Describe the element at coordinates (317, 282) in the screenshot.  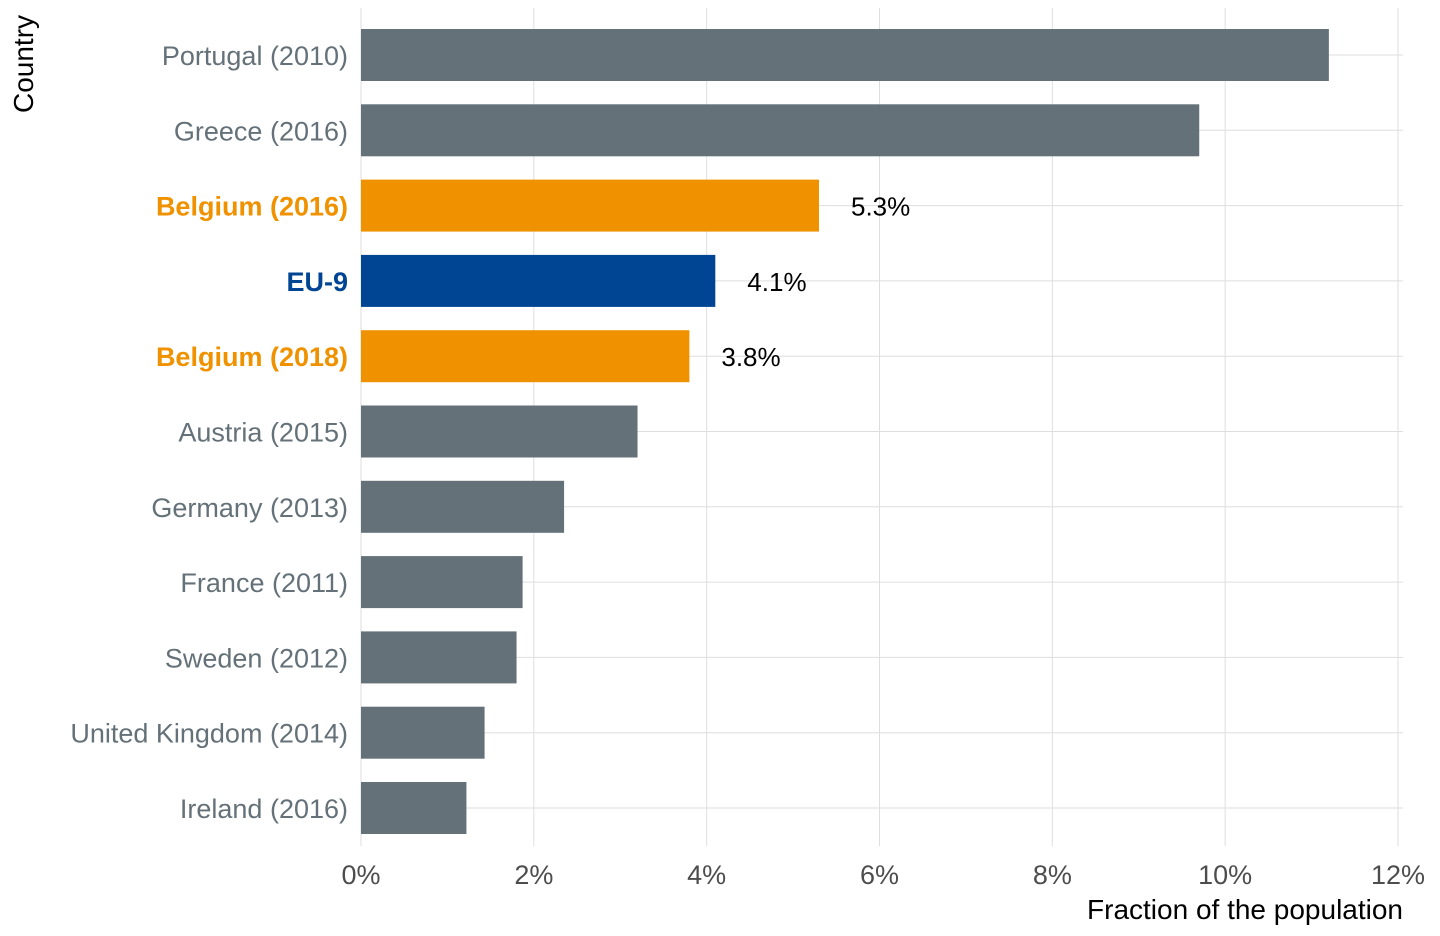
I see `category-label-3: EU-9` at that location.